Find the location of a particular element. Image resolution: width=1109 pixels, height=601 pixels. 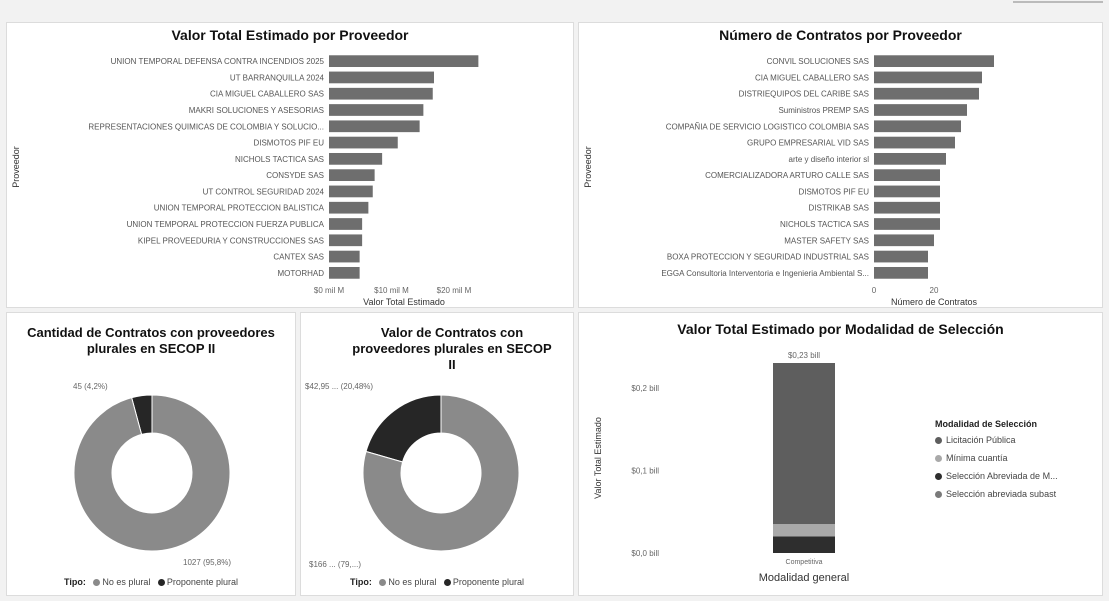

category-label: CONSYDE SAS is located at coordinates (295, 175).